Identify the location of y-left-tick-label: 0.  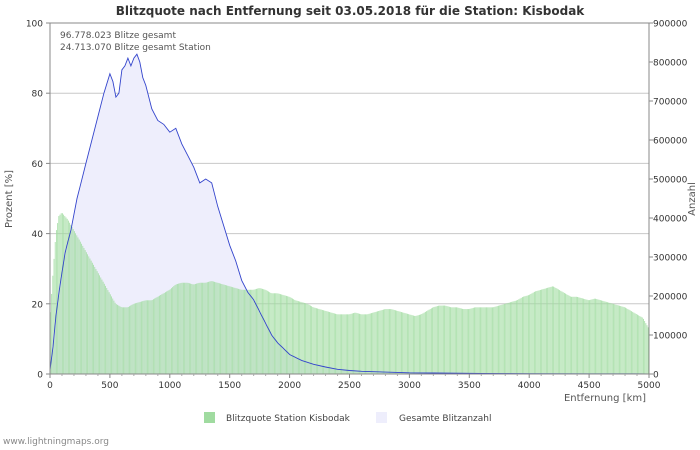
(40, 376).